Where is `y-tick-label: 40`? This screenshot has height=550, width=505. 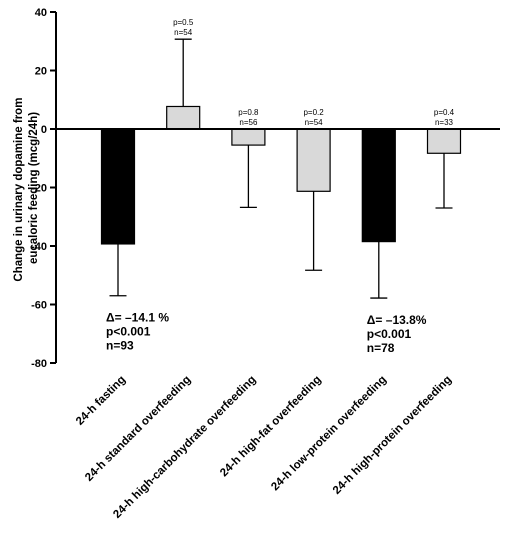
y-tick-label: 40 is located at coordinates (41, 13).